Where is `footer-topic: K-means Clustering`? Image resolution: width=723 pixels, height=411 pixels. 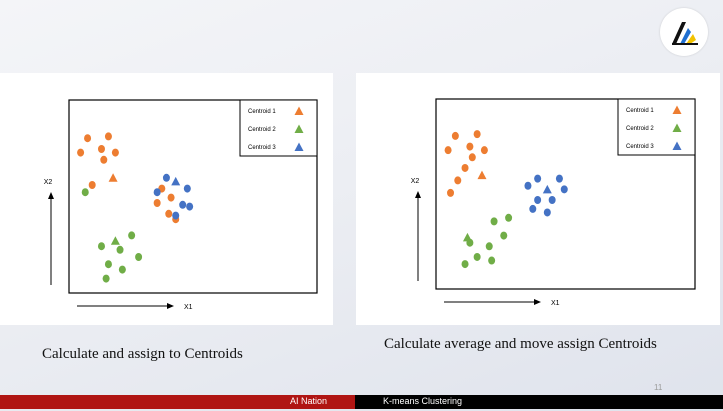 footer-topic: K-means Clustering is located at coordinates (423, 401).